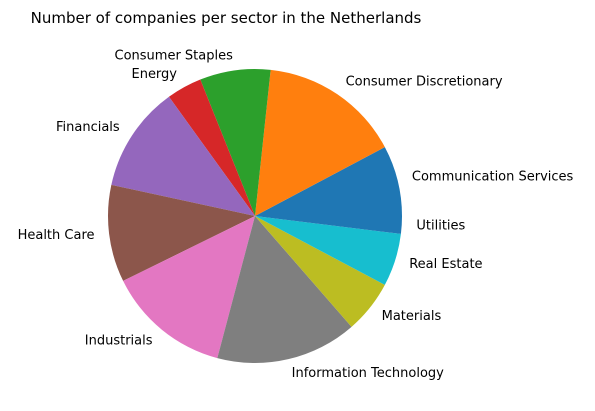  I want to click on pie-label-industrials: Industrials, so click(119, 341).